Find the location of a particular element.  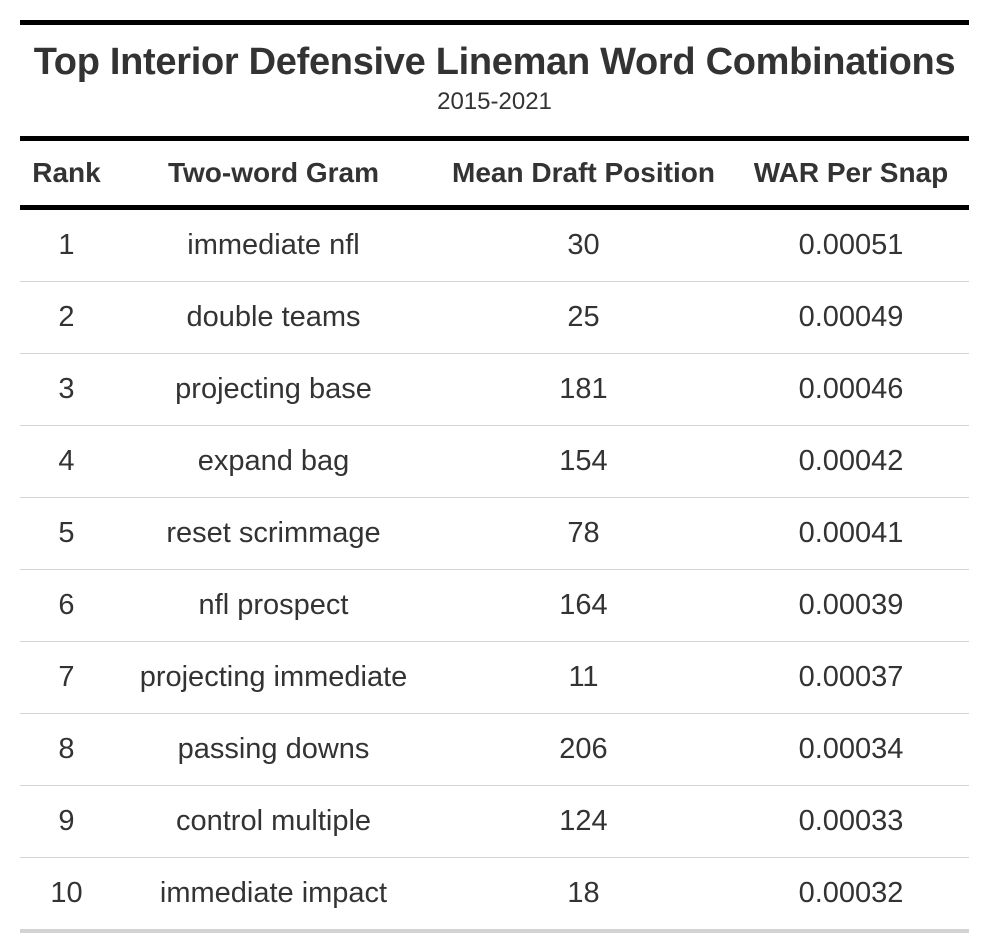

draft-position-cell: 164 is located at coordinates (583, 605).